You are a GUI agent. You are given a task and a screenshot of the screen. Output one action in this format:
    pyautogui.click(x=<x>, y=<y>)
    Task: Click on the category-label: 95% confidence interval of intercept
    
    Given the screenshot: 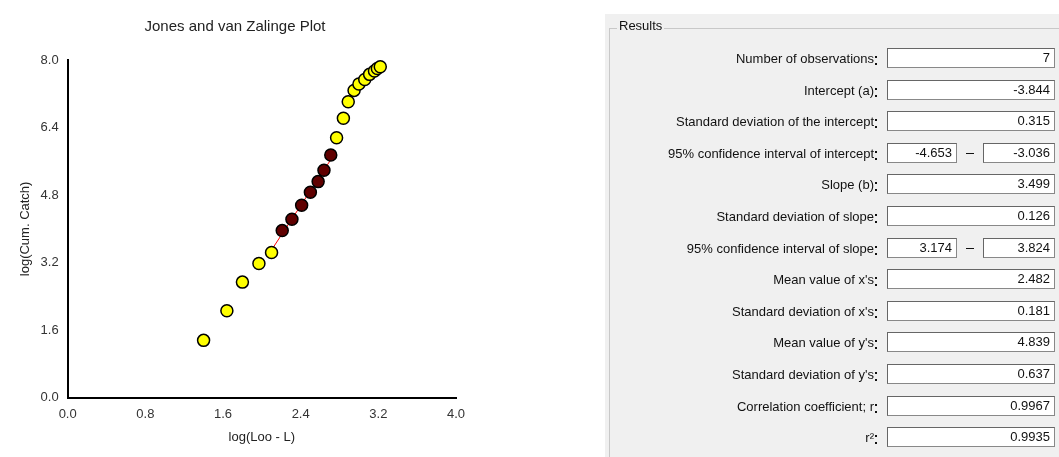 What is the action you would take?
    pyautogui.click(x=771, y=153)
    